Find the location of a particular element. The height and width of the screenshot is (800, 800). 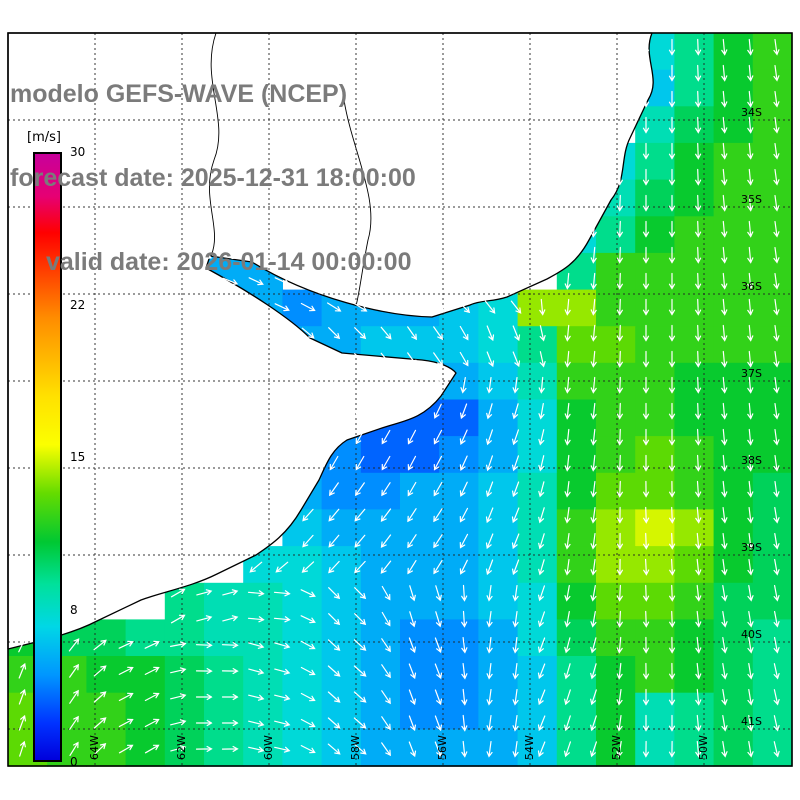

lat-label: 39S is located at coordinates (751, 547).